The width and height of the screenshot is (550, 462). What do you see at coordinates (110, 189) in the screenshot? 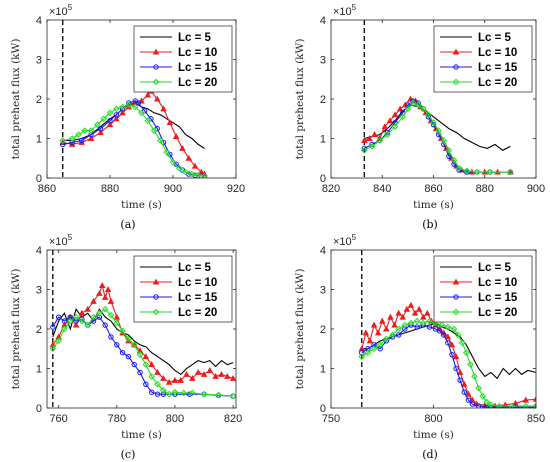
I see `x-tick-label: 880` at bounding box center [110, 189].